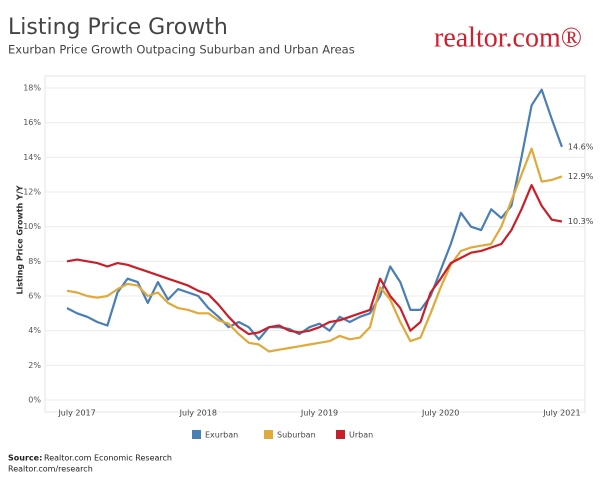 Image resolution: width=600 pixels, height=484 pixels. Describe the element at coordinates (440, 413) in the screenshot. I see `x-tick-label: July 2020` at that location.